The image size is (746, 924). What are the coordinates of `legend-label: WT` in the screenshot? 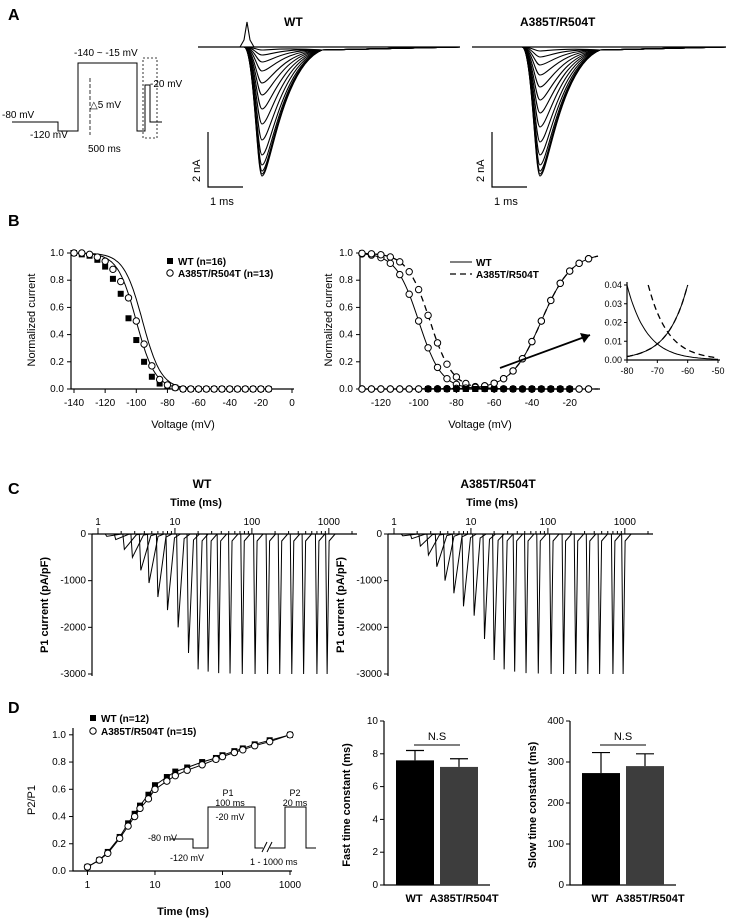 It's located at (484, 263).